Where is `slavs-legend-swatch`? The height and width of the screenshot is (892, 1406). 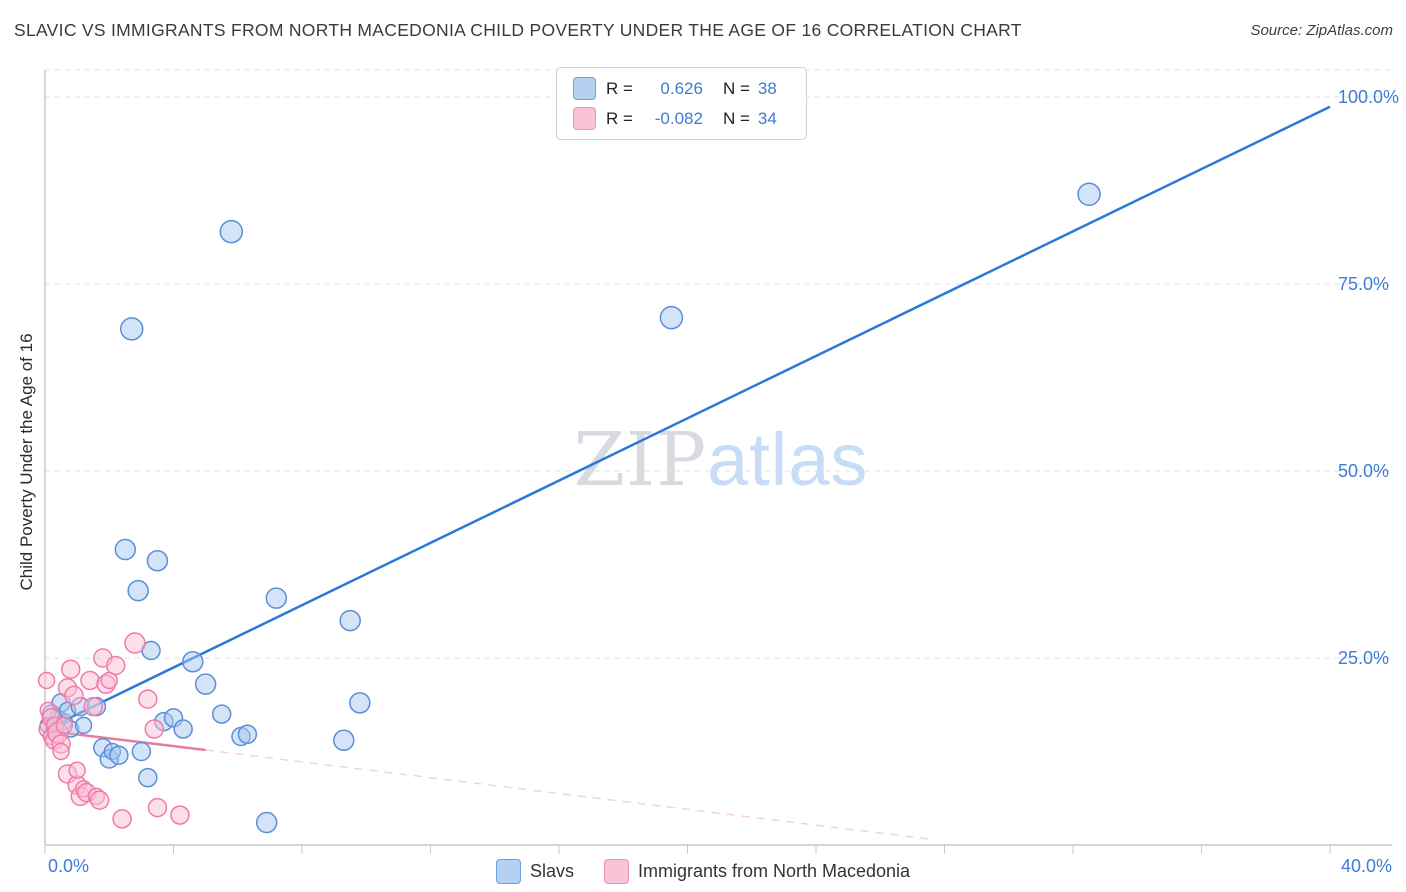
slavs-legend-swatch is located at coordinates (584, 88).